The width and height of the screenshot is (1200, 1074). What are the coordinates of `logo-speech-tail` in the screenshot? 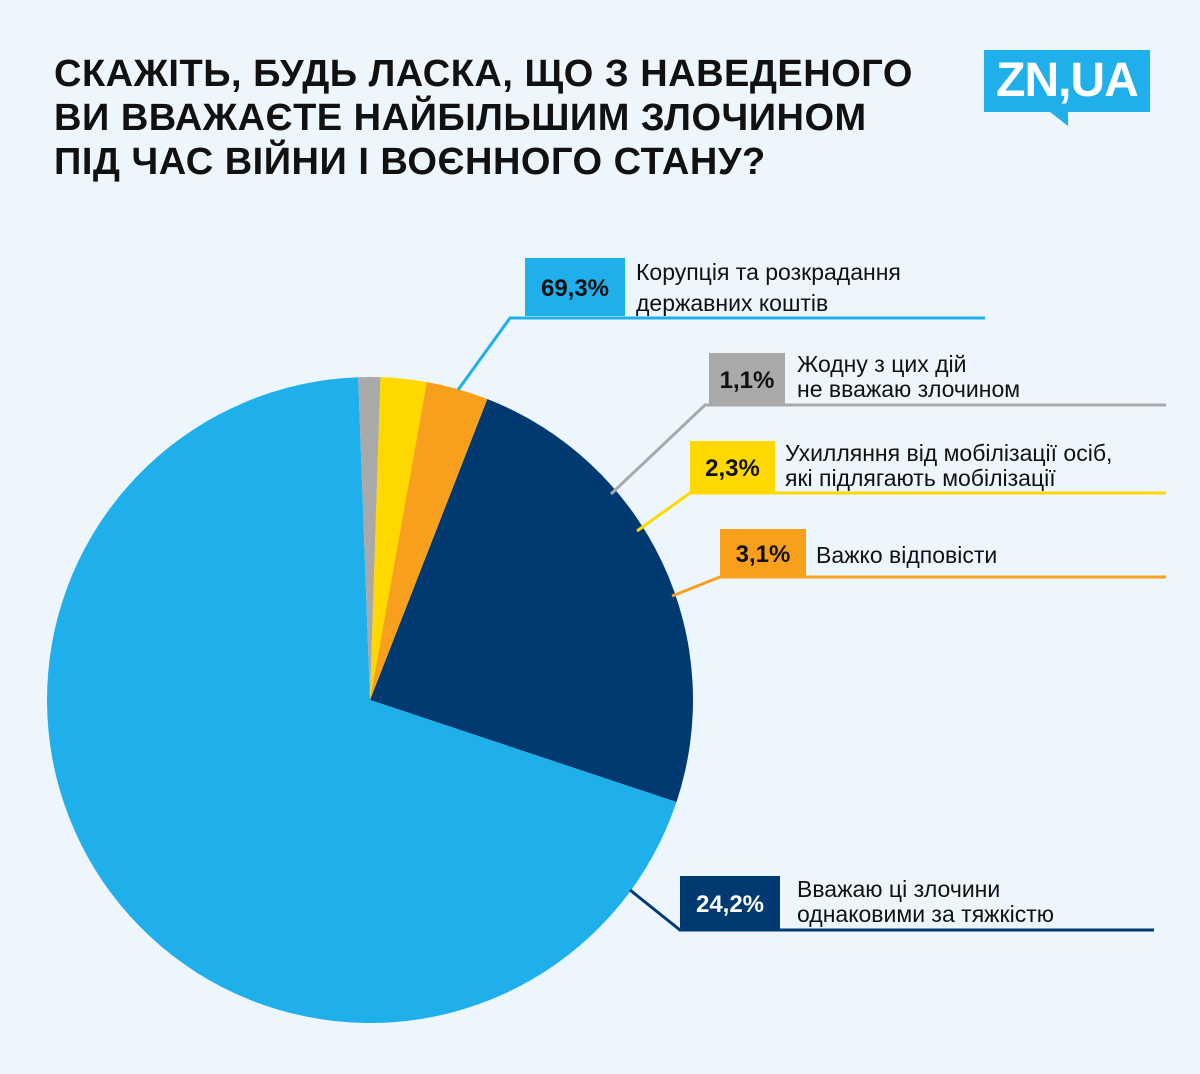 It's located at (1059, 119).